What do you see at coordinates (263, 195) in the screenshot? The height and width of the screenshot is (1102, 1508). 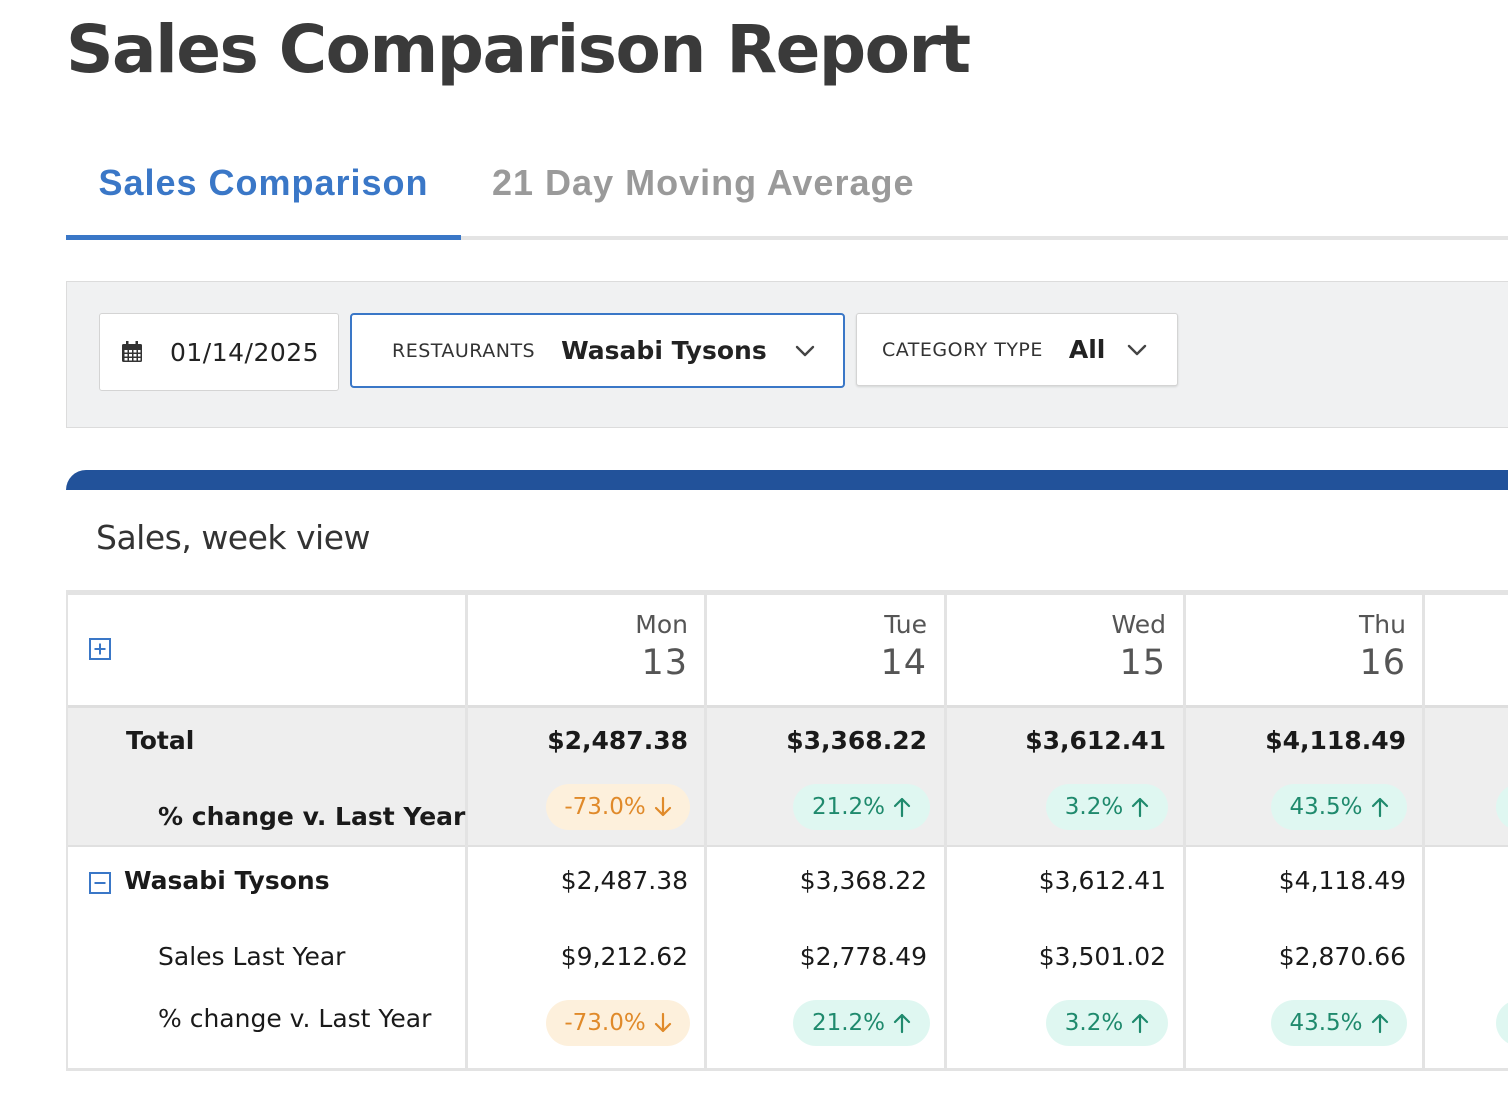 I see `tab-sales-comparison: Sales Comparison` at bounding box center [263, 195].